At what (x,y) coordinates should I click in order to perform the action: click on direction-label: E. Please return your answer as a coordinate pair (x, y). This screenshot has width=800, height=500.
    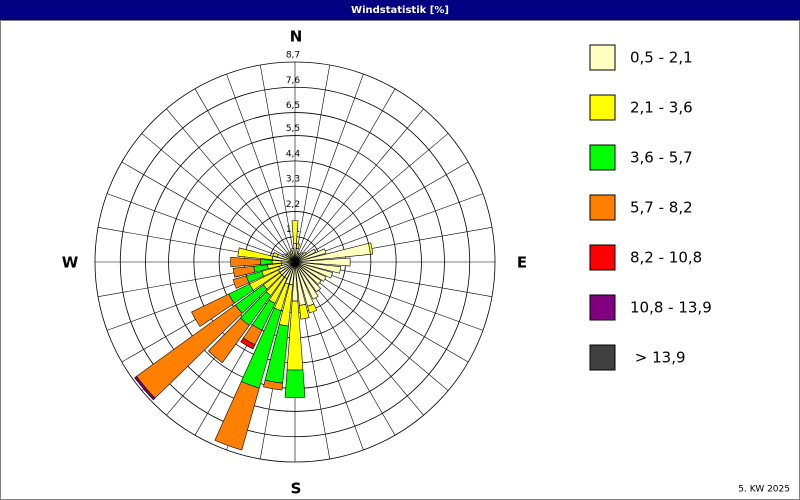
    Looking at the image, I should click on (522, 263).